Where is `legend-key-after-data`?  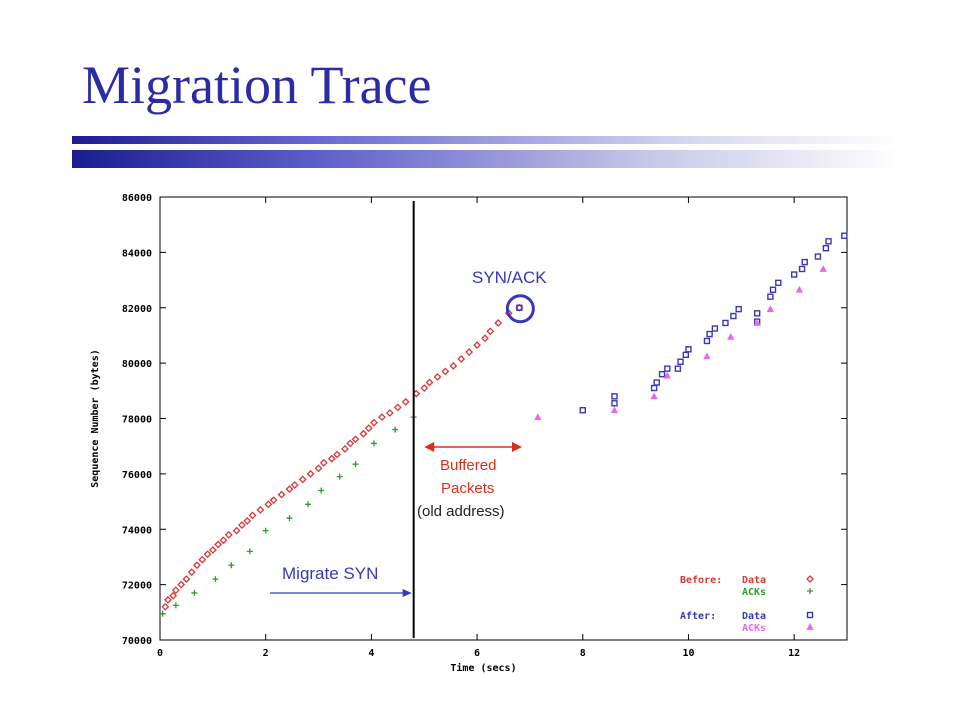
legend-key-after-data is located at coordinates (810, 615).